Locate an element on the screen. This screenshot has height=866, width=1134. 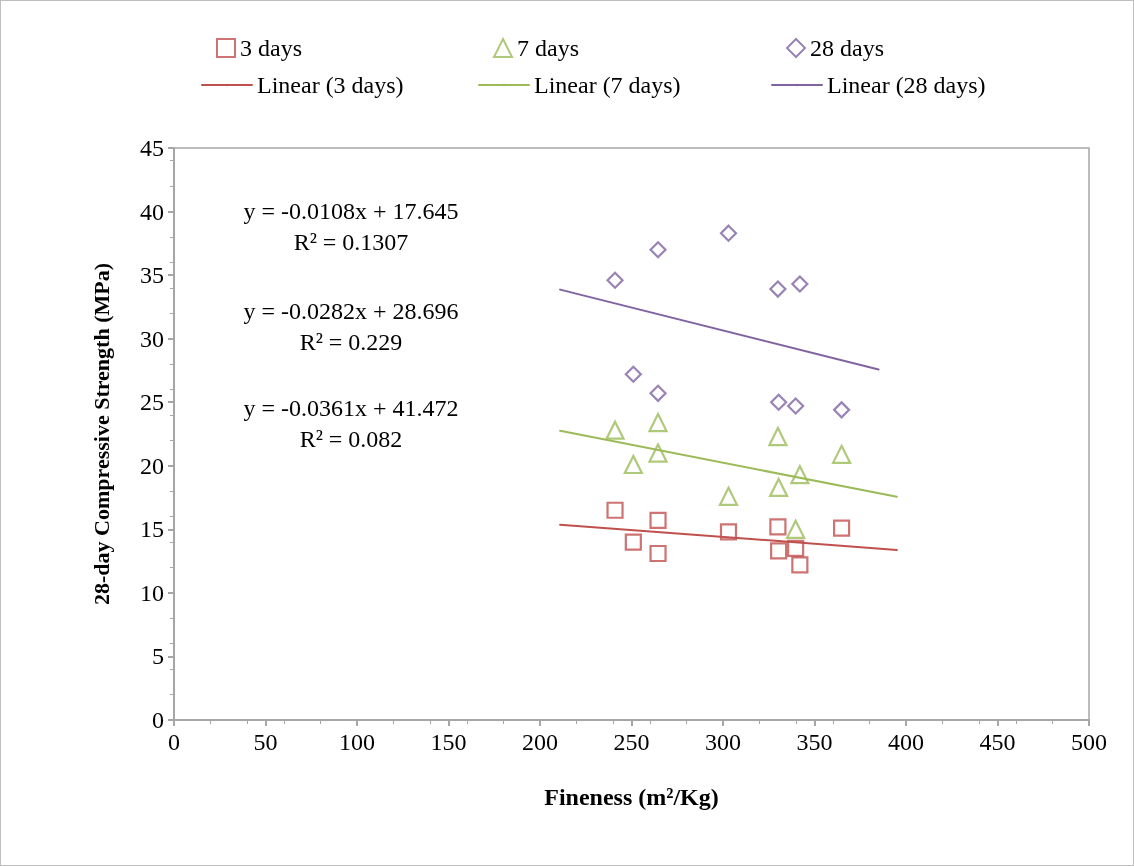
y-tick-label: 10 is located at coordinates (152, 592).